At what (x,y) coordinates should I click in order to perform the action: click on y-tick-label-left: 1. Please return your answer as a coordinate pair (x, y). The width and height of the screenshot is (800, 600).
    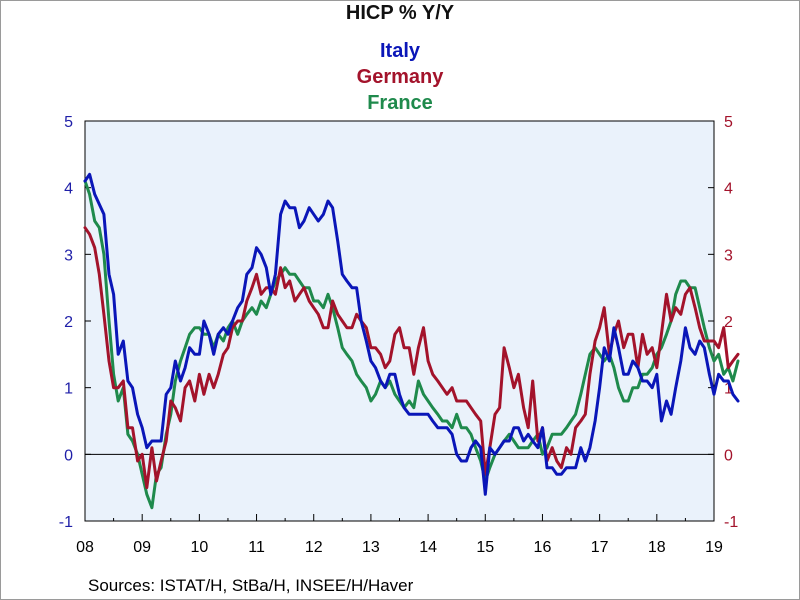
    Looking at the image, I should click on (68, 389).